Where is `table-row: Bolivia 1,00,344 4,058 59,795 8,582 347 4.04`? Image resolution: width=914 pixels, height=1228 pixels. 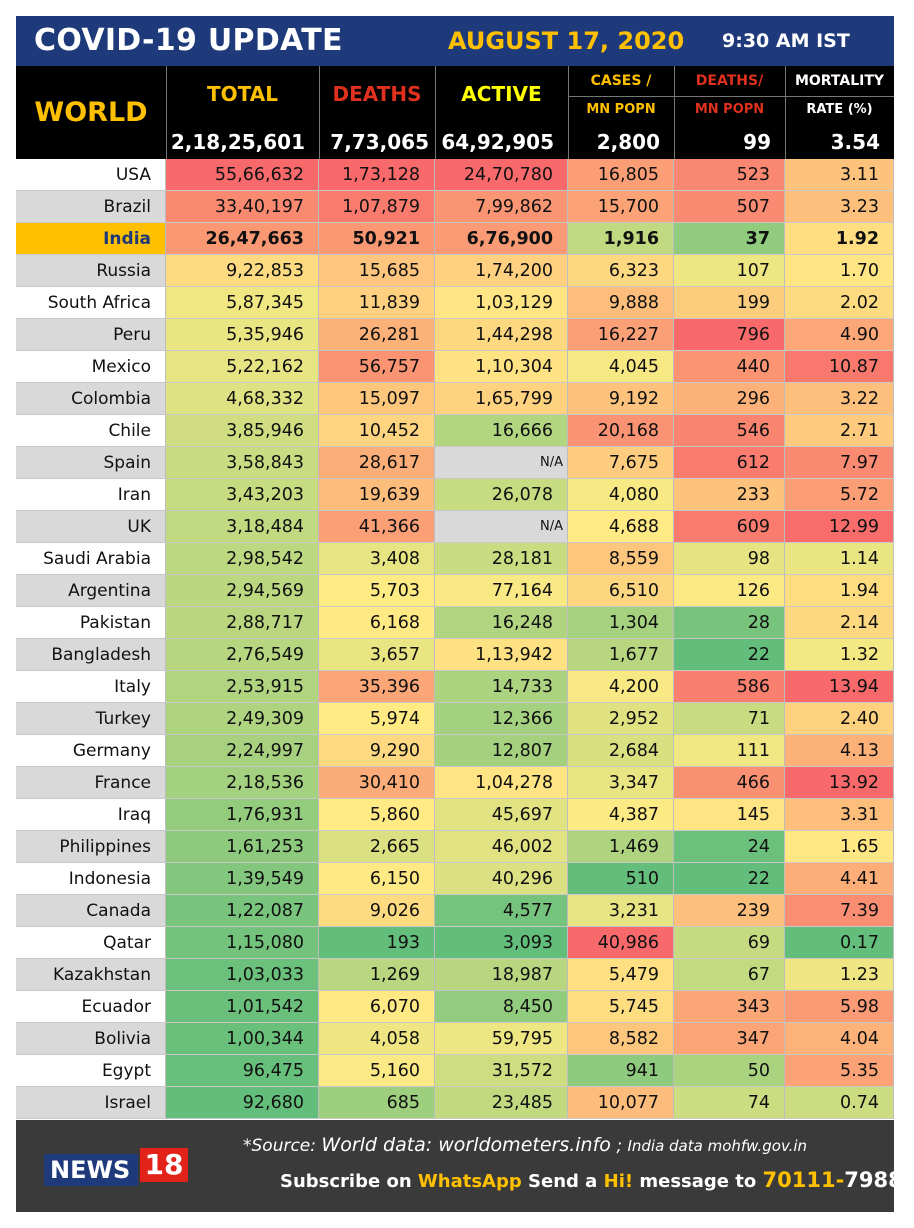 table-row: Bolivia 1,00,344 4,058 59,795 8,582 347 4.04 is located at coordinates (455, 1039).